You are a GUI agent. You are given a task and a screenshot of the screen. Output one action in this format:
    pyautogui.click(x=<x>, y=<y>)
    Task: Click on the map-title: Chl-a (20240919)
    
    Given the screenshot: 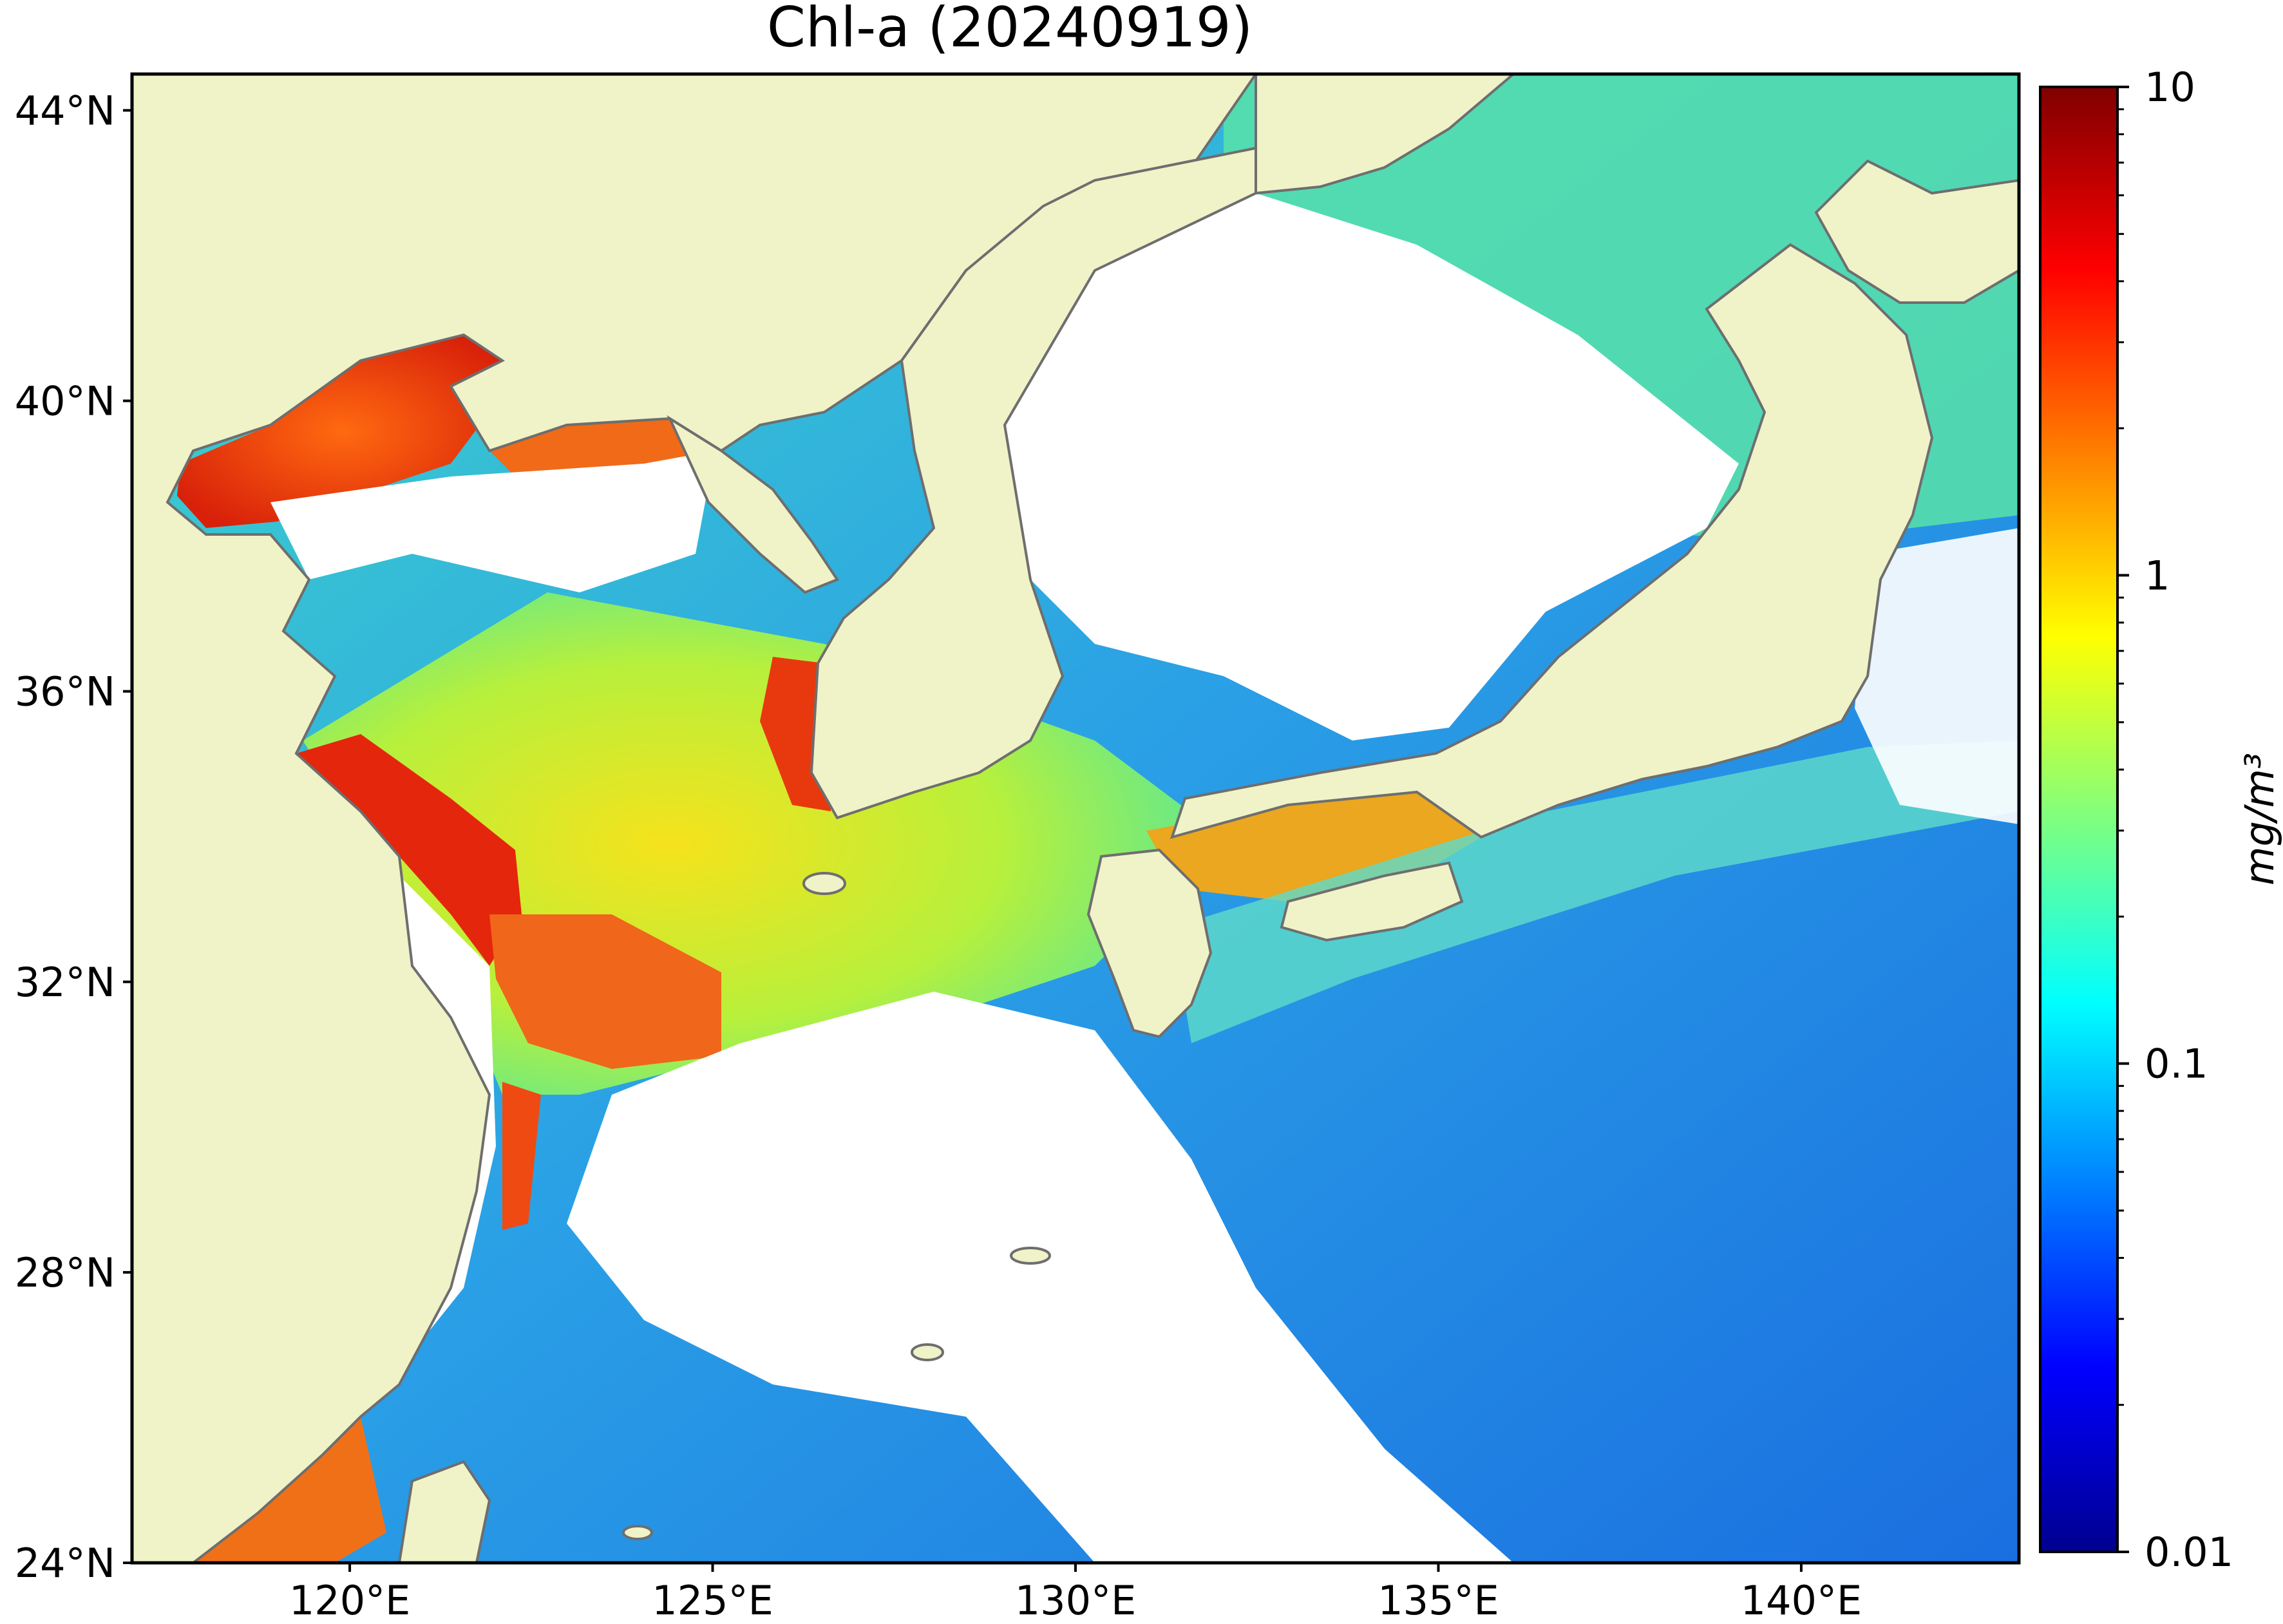 What is the action you would take?
    pyautogui.click(x=1009, y=30)
    